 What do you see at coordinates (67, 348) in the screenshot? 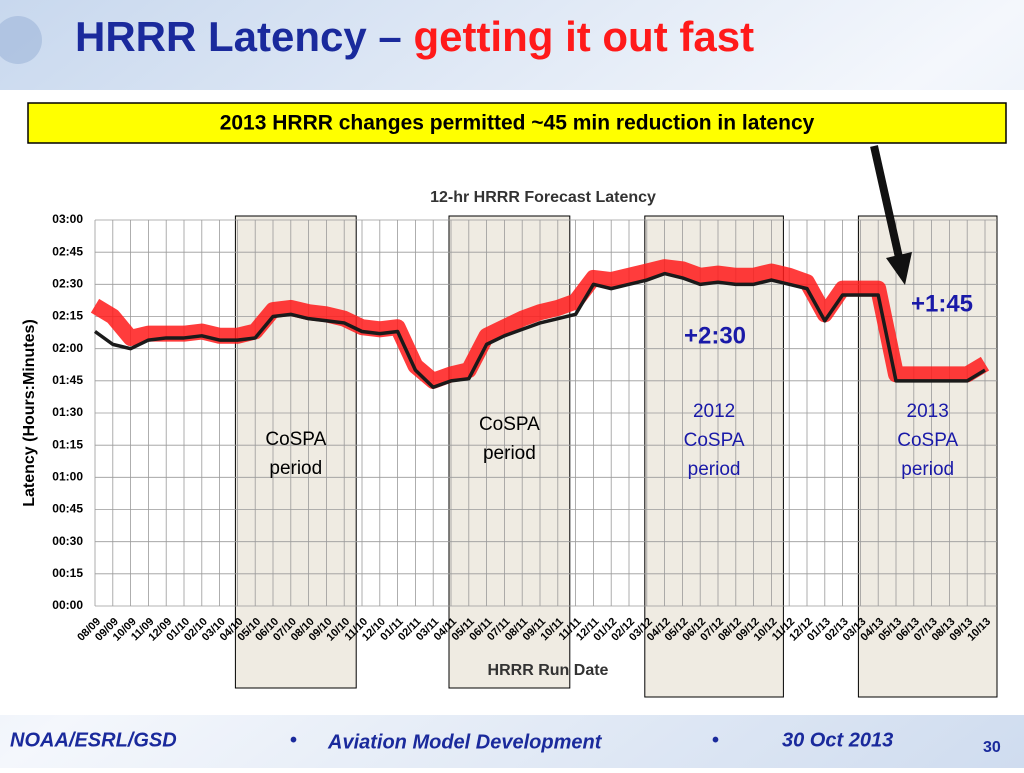
I see `y-tick-label: 02:00` at bounding box center [67, 348].